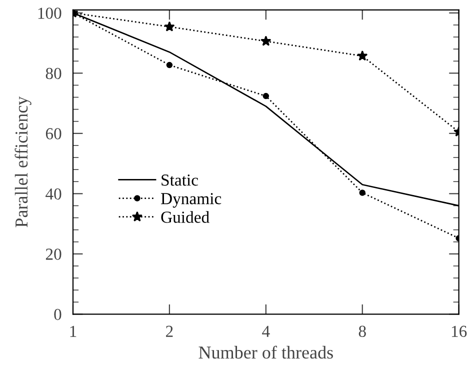 Image resolution: width=474 pixels, height=367 pixels. What do you see at coordinates (169, 331) in the screenshot?
I see `x-tick-label: 2` at bounding box center [169, 331].